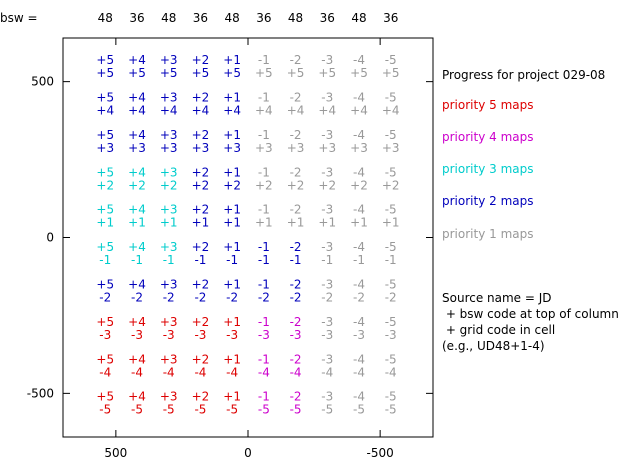 The image size is (644, 471). Describe the element at coordinates (391, 66) in the screenshot. I see `grid-cell-r0-c9: -5+5` at that location.